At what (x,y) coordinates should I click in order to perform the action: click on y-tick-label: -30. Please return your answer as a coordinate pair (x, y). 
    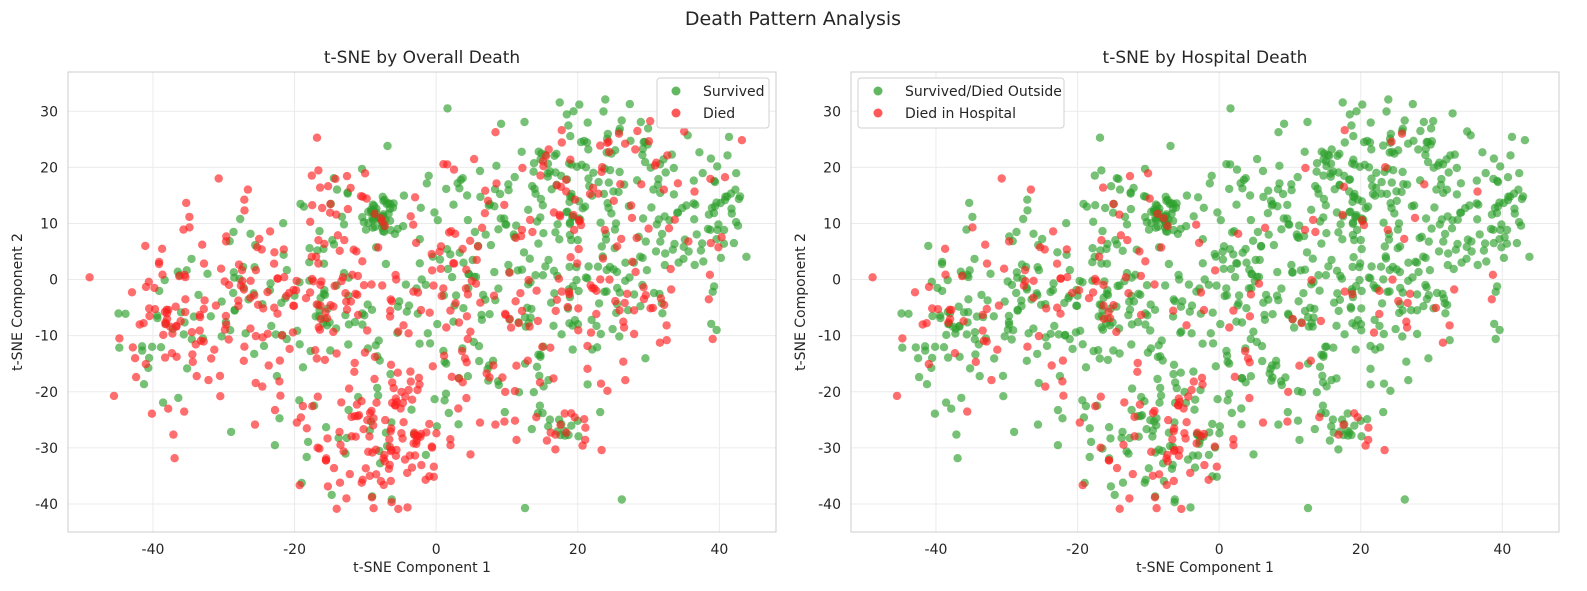
    Looking at the image, I should click on (46, 449).